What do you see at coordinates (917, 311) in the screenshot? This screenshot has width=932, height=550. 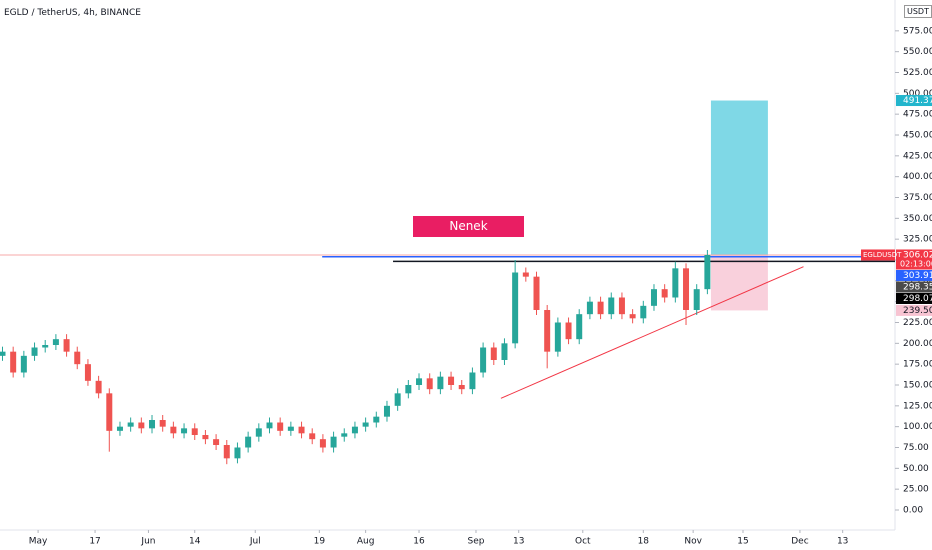 I see `price-tag-label: 239.50` at bounding box center [917, 311].